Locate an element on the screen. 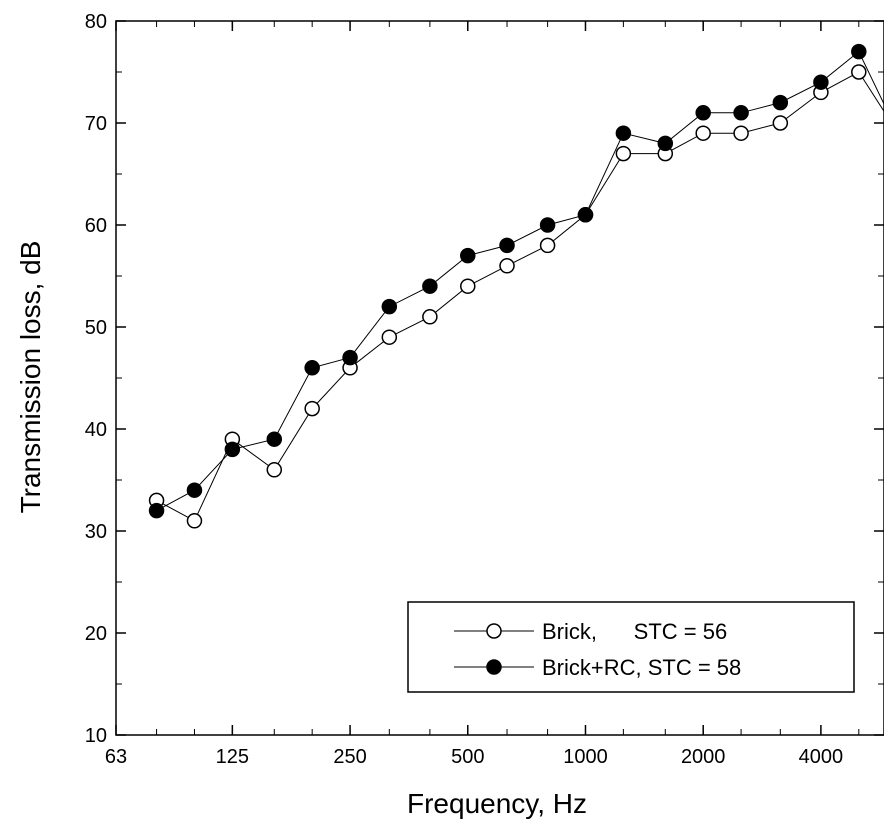 The image size is (884, 834). x-axis-title: Frequency, Hz is located at coordinates (497, 803).